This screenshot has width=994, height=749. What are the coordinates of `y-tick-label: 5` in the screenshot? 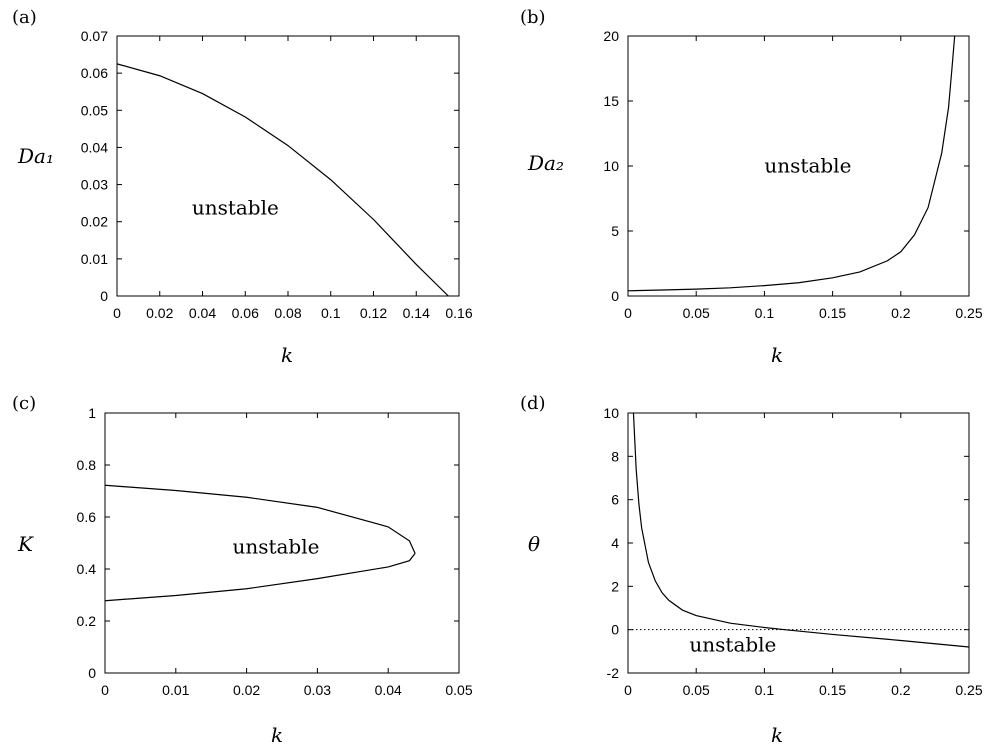 It's located at (615, 231).